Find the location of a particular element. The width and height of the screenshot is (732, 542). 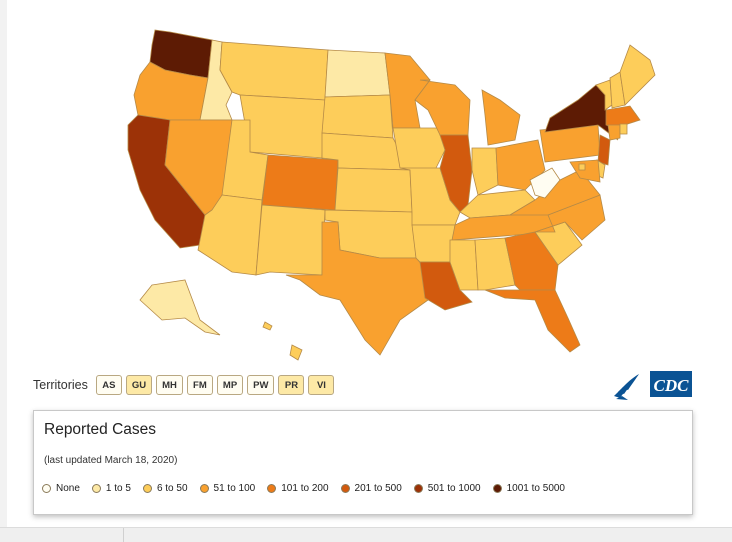

state-dc is located at coordinates (582, 167).